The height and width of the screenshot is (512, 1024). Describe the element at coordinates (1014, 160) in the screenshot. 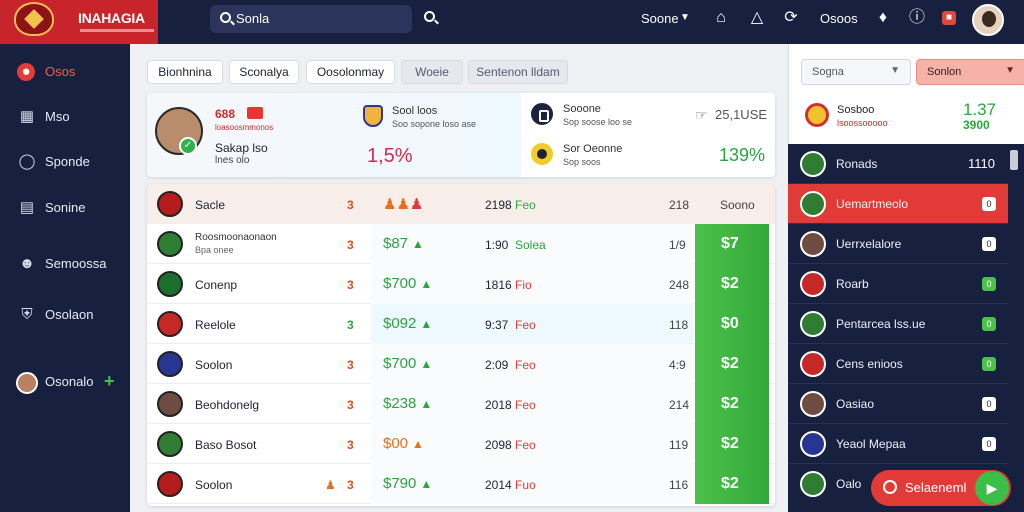

I see `scrollbar` at that location.